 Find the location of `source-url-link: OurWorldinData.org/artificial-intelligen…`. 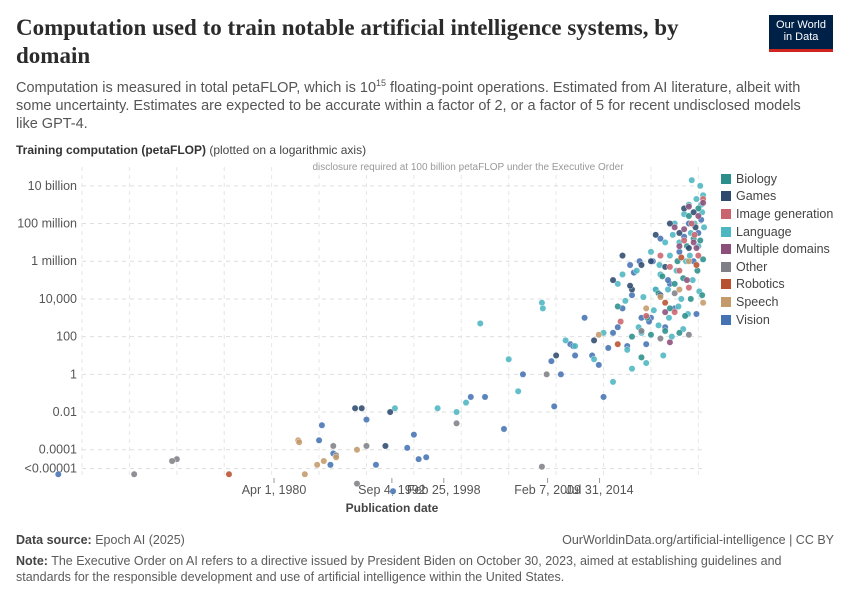

source-url-link: OurWorldinData.org/artificial-intelligen… is located at coordinates (698, 540).